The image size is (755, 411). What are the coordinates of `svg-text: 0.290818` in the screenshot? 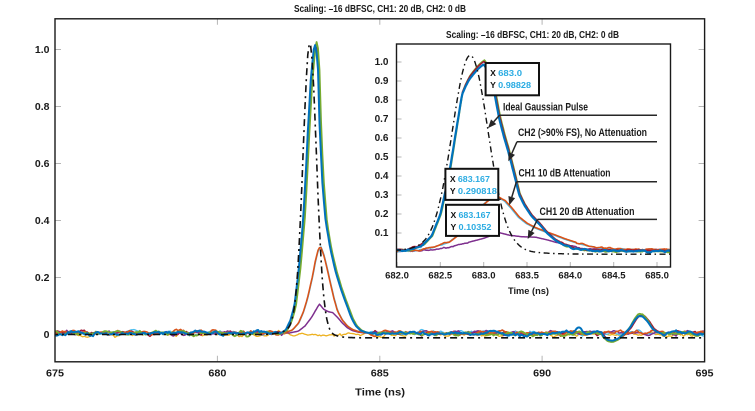 It's located at (477, 191).